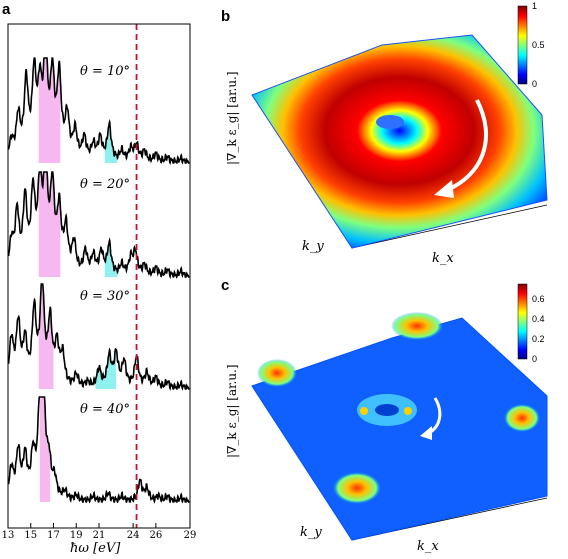 Image resolution: width=568 pixels, height=559 pixels. Describe the element at coordinates (364, 411) in the screenshot. I see `surface-c-dot-left` at that location.